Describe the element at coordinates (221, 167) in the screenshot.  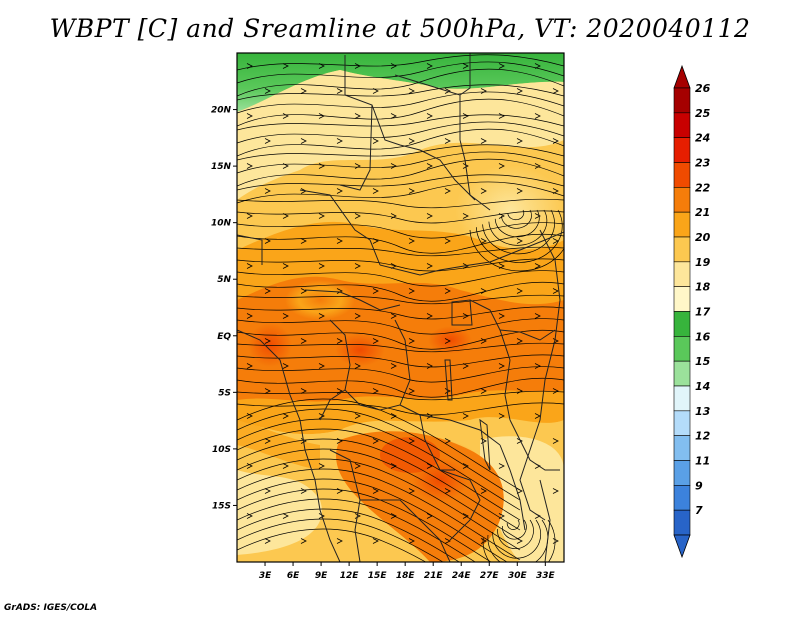
I see `lat-tick-label: 15N` at that location.